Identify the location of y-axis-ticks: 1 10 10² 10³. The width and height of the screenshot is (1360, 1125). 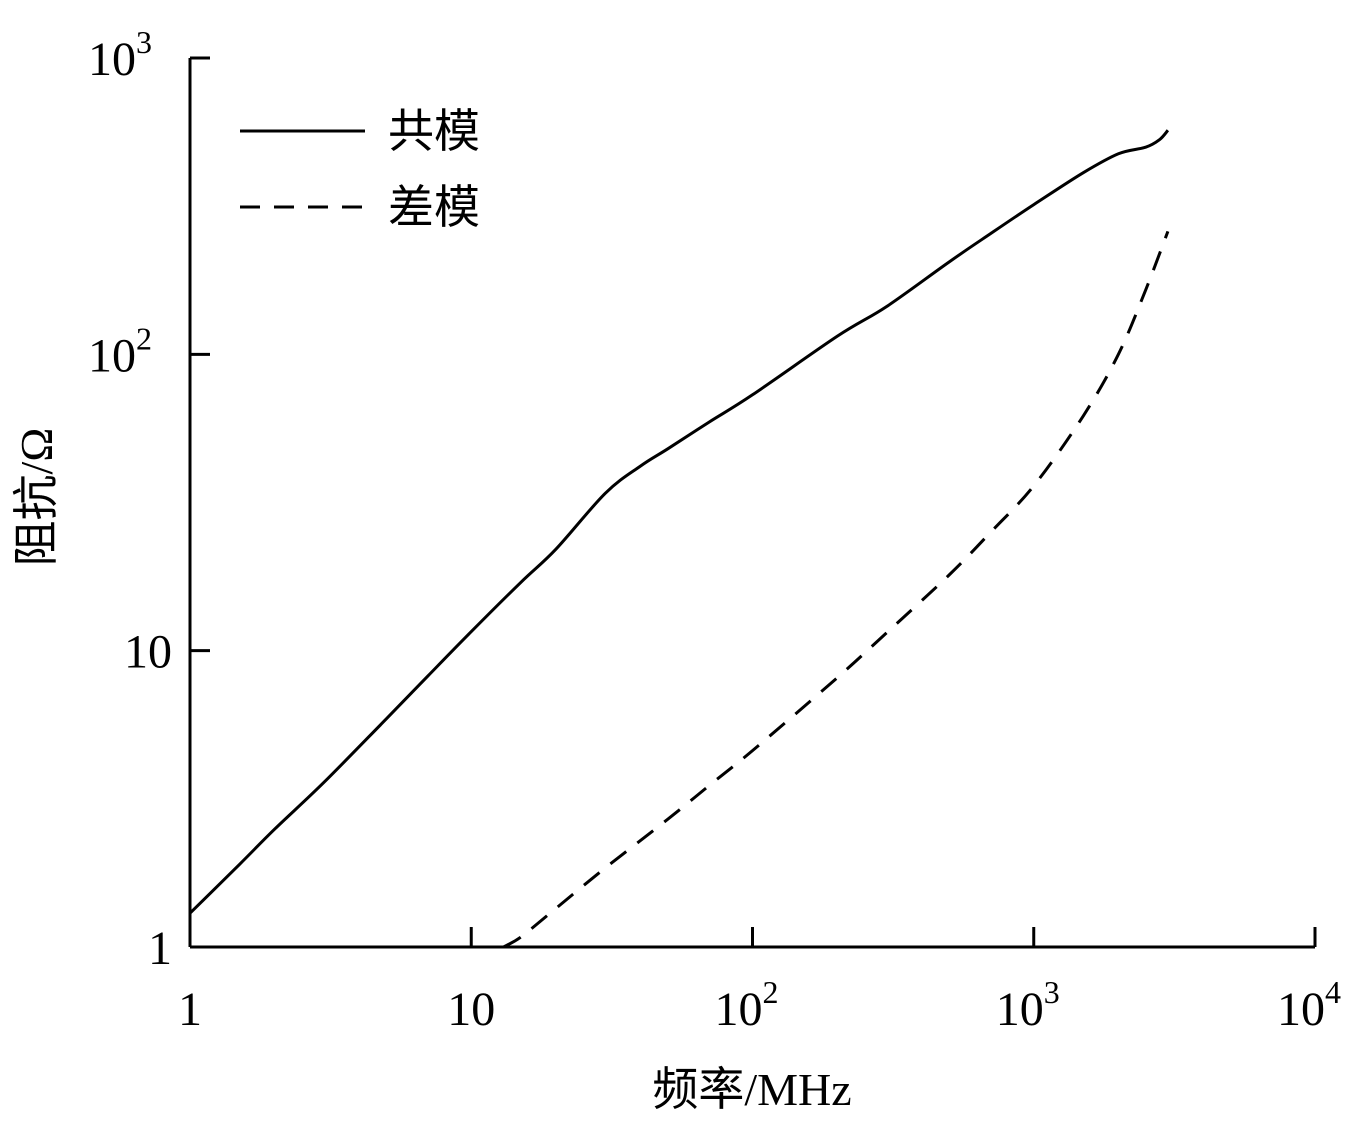
(149, 499).